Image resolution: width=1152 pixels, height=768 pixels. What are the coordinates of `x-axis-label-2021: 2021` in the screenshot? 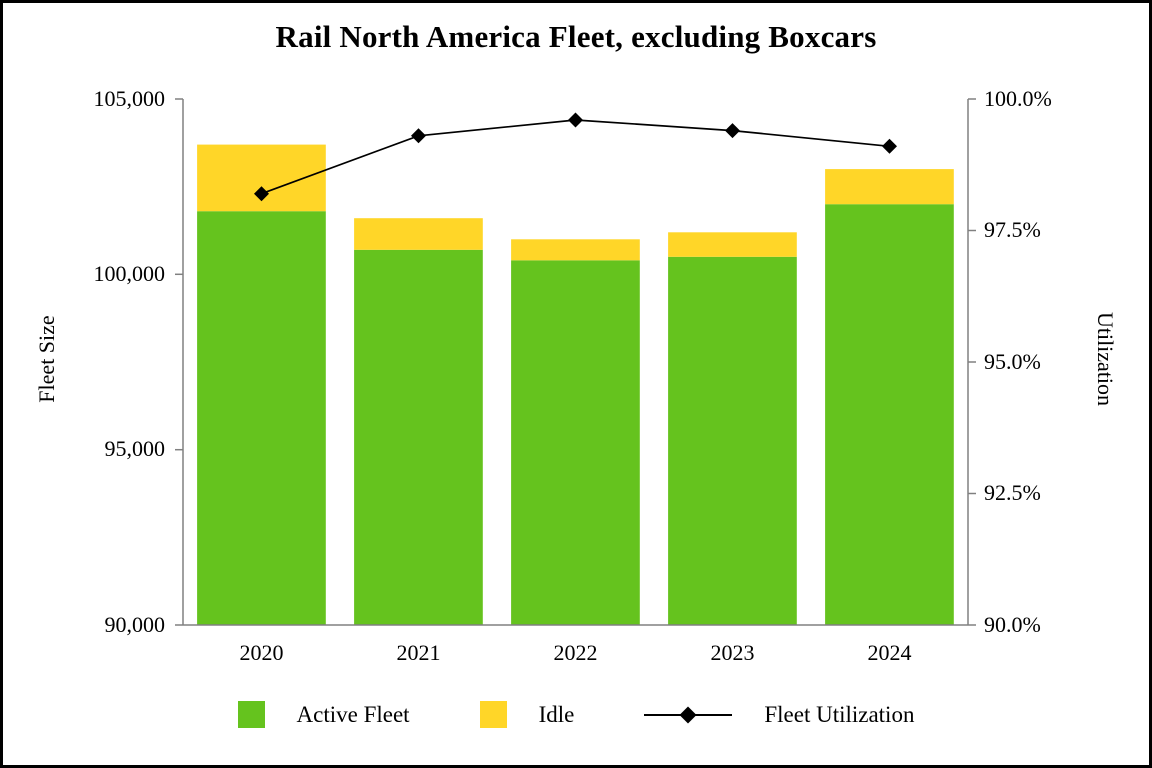 It's located at (418, 652).